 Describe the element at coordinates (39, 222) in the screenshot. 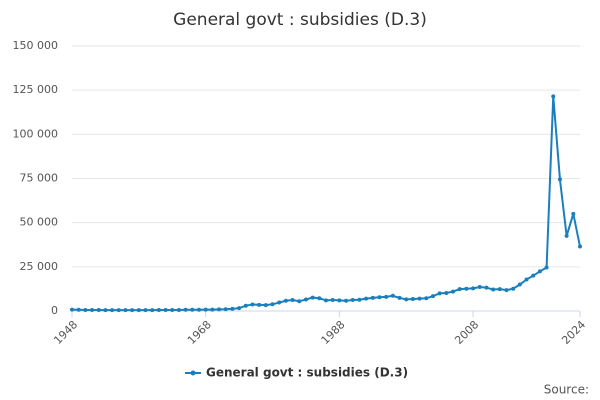

I see `y-tick-label: 50 000` at that location.